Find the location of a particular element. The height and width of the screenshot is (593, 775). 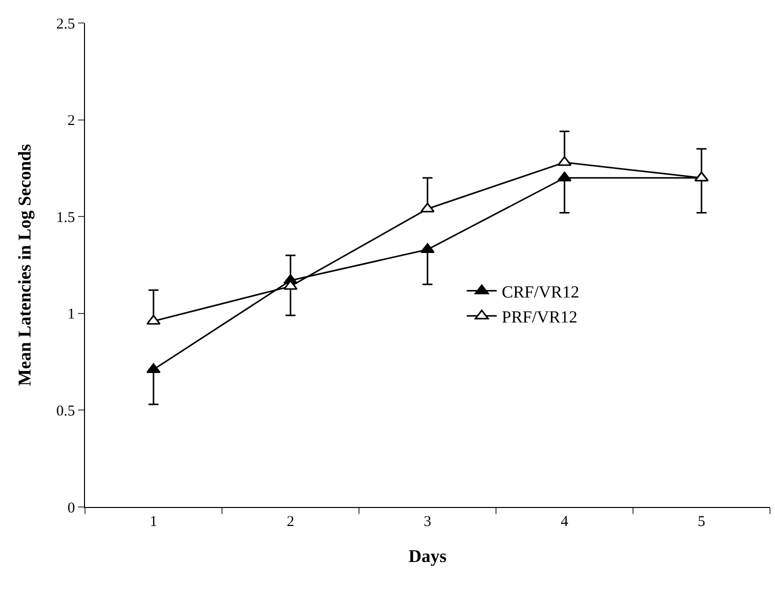

y-tick-label: 0.5 is located at coordinates (65, 411).